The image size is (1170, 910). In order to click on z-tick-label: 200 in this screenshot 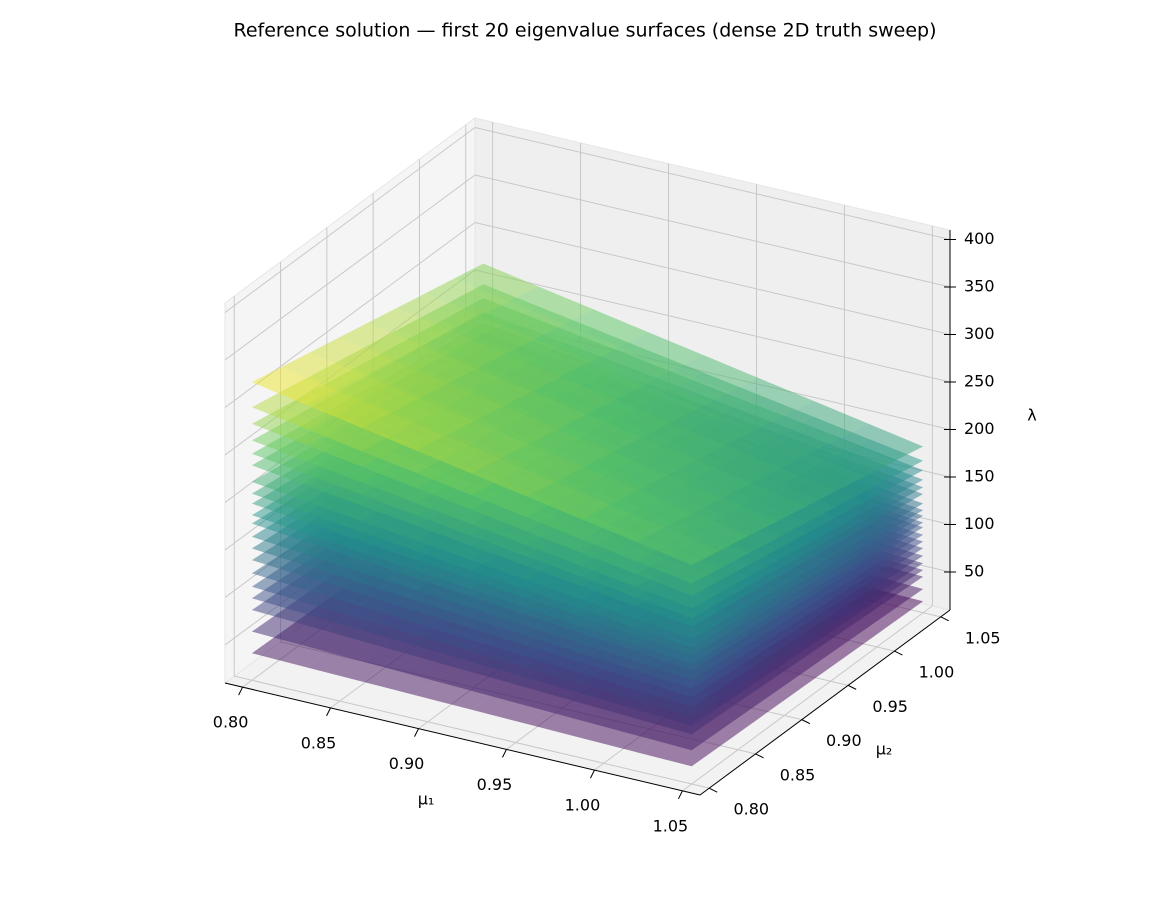, I will do `click(979, 428)`.